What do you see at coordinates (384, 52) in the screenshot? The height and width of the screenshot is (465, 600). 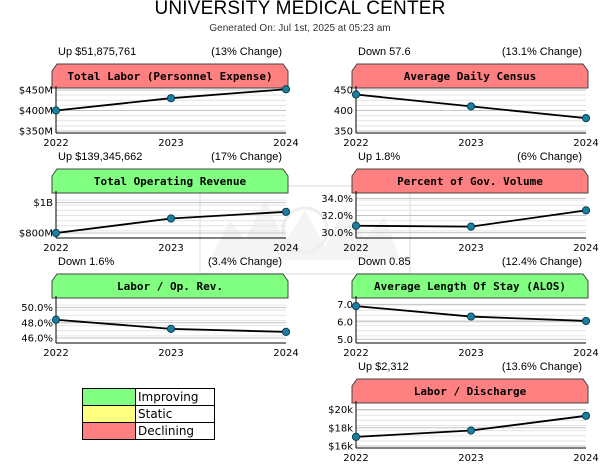 I see `change-value: Down 57.6` at bounding box center [384, 52].